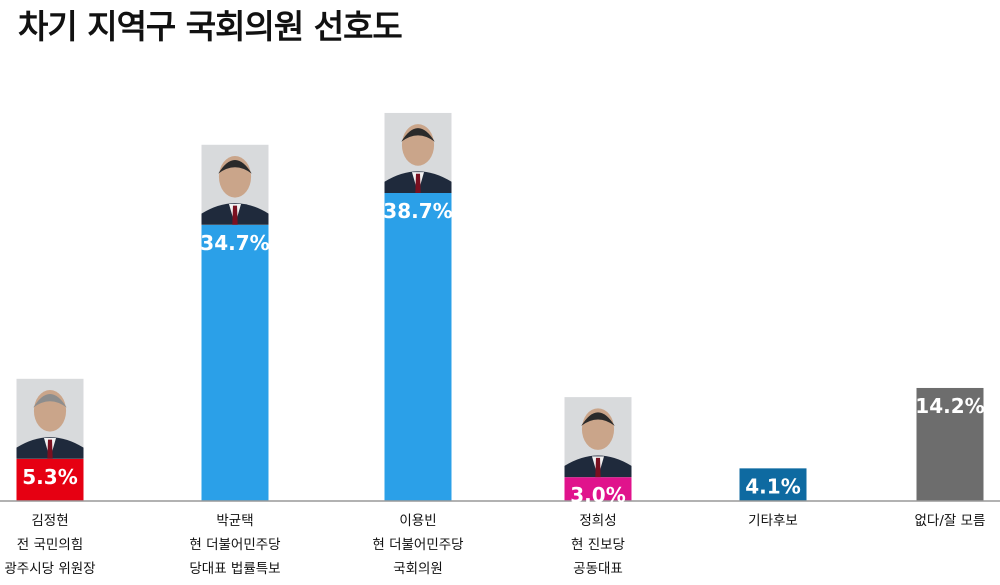 Image resolution: width=1000 pixels, height=585 pixels. I want to click on category-label: 기타후보, so click(773, 521).